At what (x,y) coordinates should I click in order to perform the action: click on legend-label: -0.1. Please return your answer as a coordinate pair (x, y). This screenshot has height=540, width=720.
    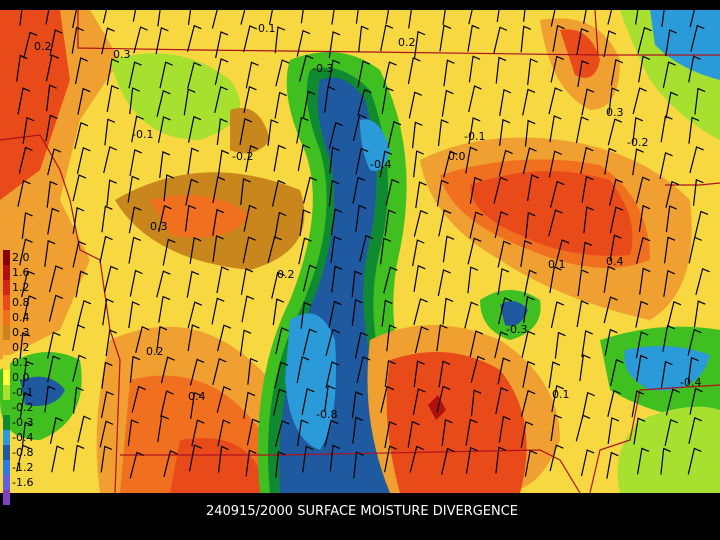
    Looking at the image, I should click on (22, 392).